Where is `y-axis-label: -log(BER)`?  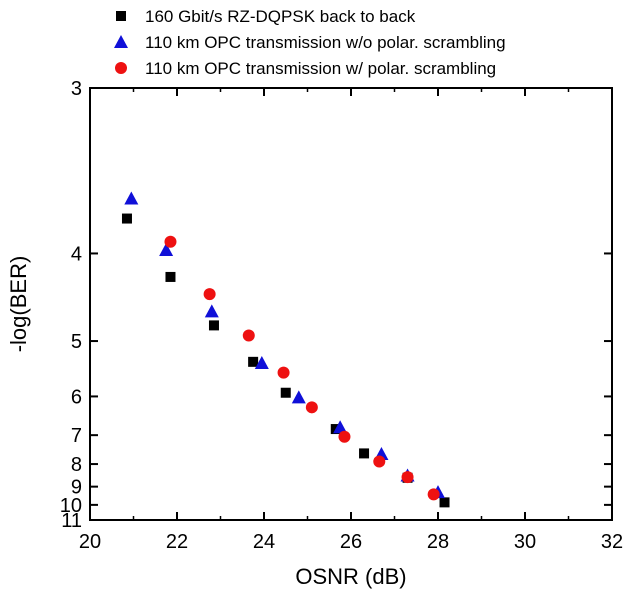 y-axis-label: -log(BER) is located at coordinates (18, 304).